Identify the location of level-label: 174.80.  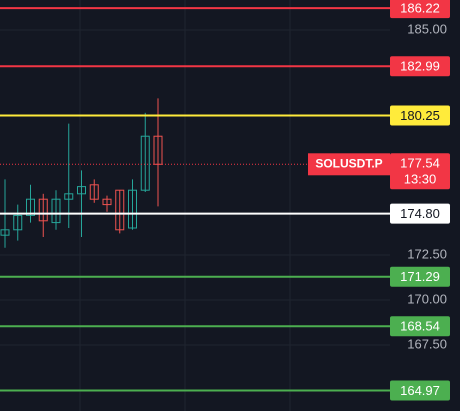
(420, 213).